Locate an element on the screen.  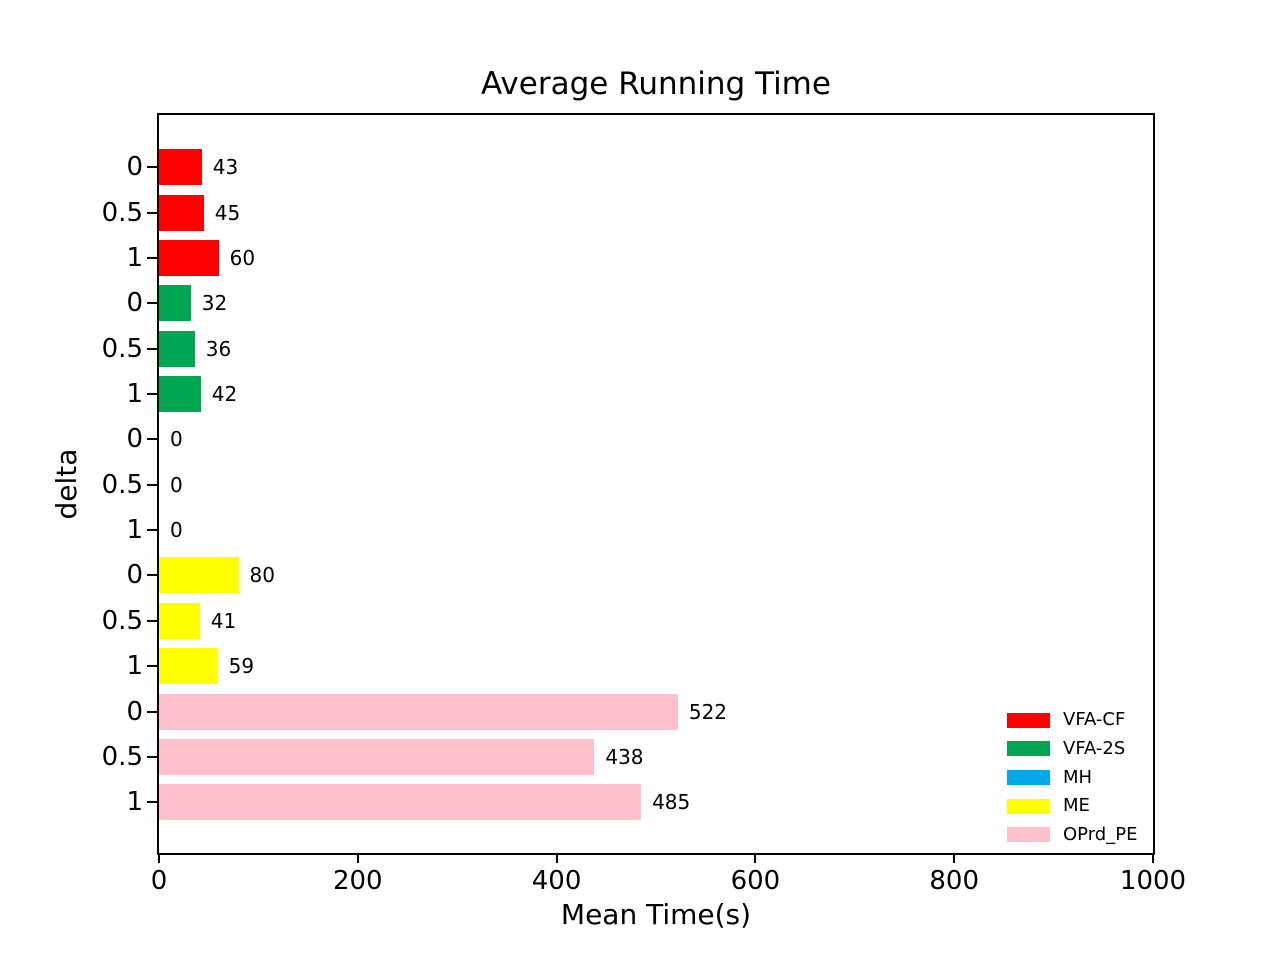
bar-value-label: 60 is located at coordinates (242, 257).